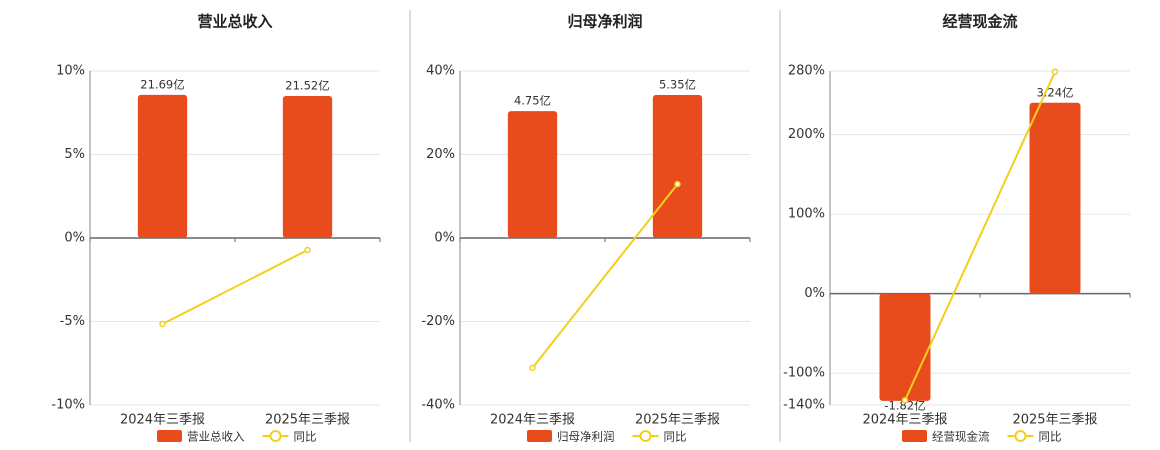 This screenshot has height=450, width=1160. What do you see at coordinates (804, 405) in the screenshot?
I see `y-tick-label: -140%` at bounding box center [804, 405].